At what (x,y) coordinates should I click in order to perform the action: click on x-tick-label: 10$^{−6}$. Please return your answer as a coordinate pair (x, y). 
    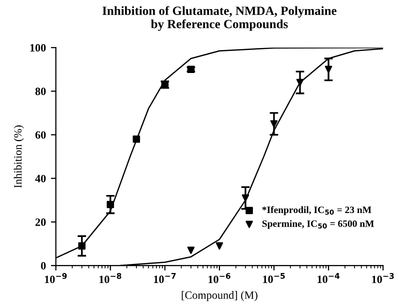
    Looking at the image, I should click on (219, 278).